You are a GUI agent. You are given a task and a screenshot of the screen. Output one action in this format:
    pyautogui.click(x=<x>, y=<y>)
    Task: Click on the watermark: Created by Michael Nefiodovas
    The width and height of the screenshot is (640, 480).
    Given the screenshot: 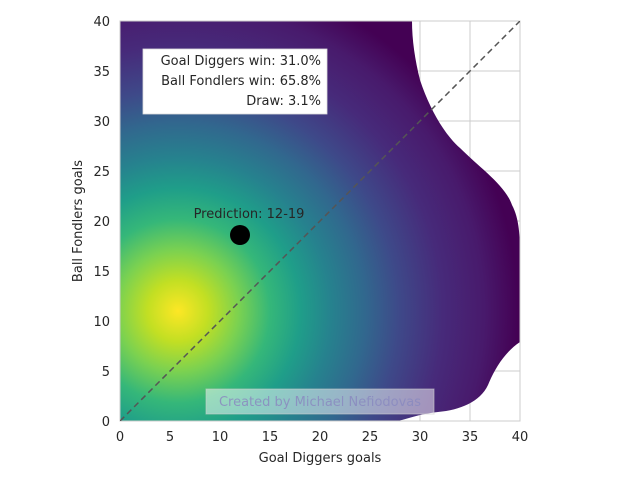 What is the action you would take?
    pyautogui.click(x=320, y=401)
    